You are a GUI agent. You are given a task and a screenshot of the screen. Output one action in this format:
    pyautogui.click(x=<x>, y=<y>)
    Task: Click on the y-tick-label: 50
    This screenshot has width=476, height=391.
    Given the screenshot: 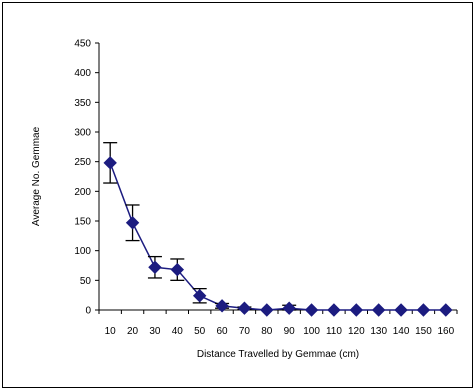 What is the action you would take?
    pyautogui.click(x=86, y=281)
    